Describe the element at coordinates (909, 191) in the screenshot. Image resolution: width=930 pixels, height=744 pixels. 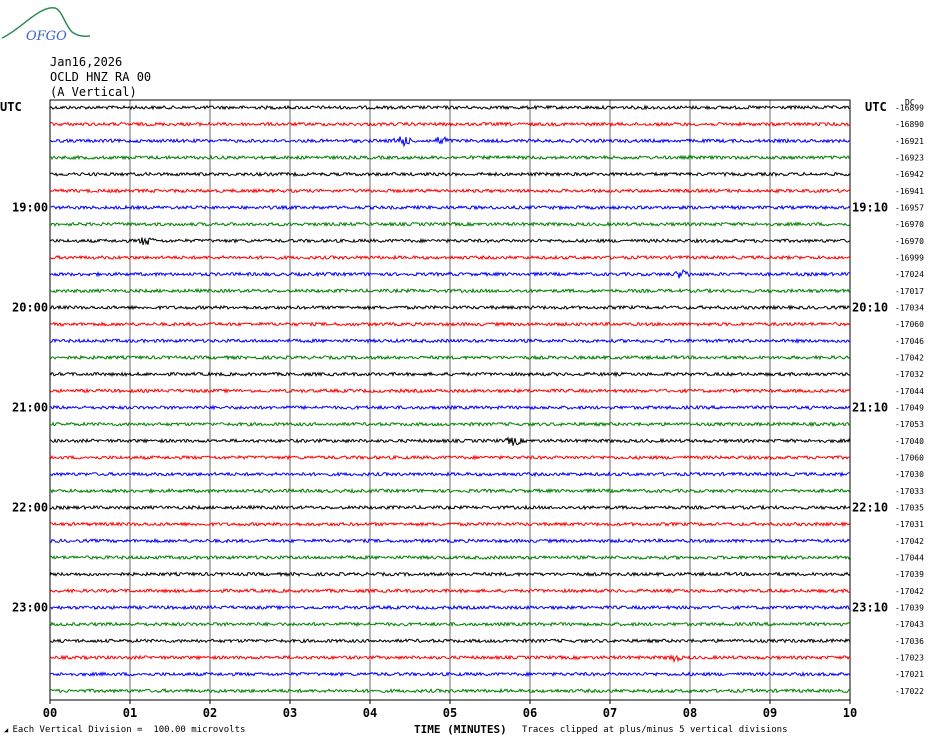
I see `dc-offset-label: -16941` at that location.